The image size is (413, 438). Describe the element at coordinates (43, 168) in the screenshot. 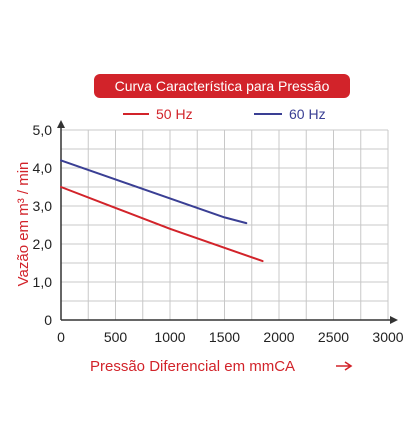

I see `y-tick-label: 4,0` at that location.